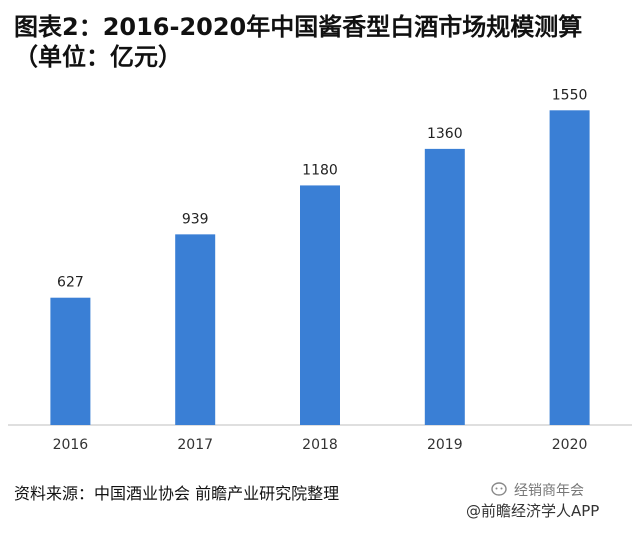  What do you see at coordinates (445, 134) in the screenshot?
I see `data-label-2019: 1360` at bounding box center [445, 134].